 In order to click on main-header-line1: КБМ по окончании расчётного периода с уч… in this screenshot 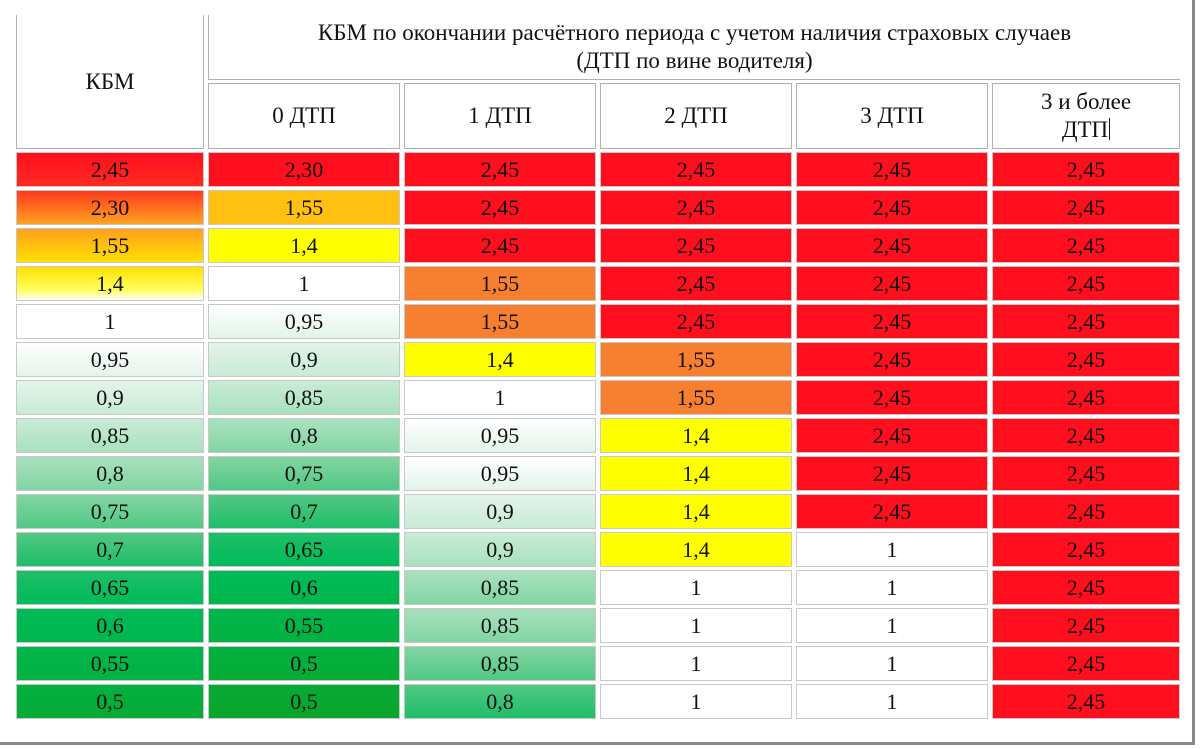, I will do `click(694, 33)`.